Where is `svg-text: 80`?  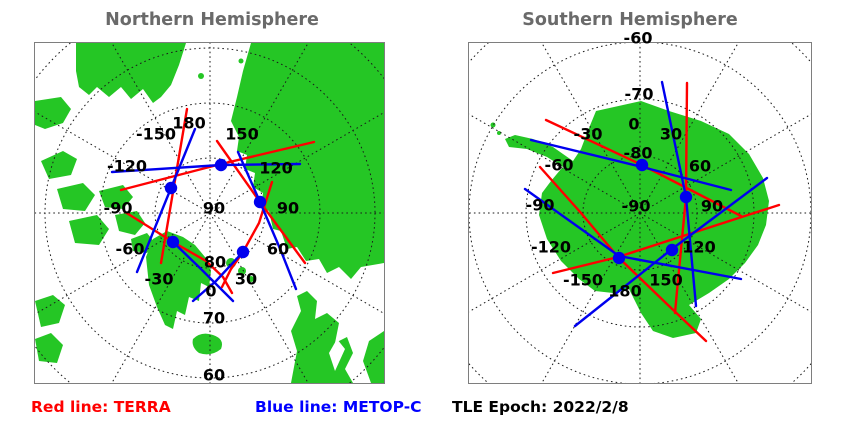
svg-text: 80 is located at coordinates (215, 262).